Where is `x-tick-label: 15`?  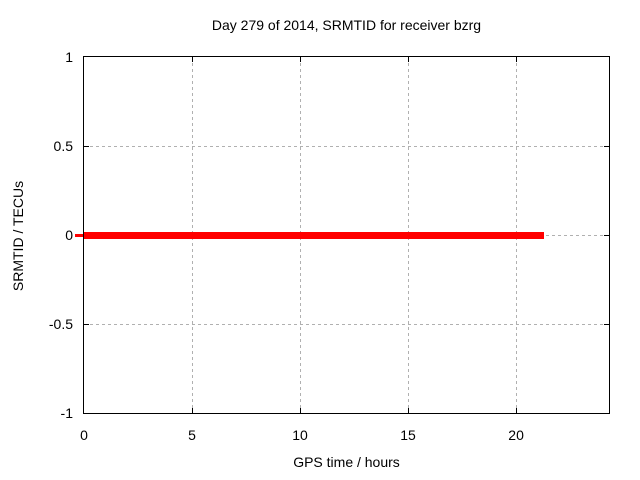
x-tick-label: 15 is located at coordinates (408, 435).